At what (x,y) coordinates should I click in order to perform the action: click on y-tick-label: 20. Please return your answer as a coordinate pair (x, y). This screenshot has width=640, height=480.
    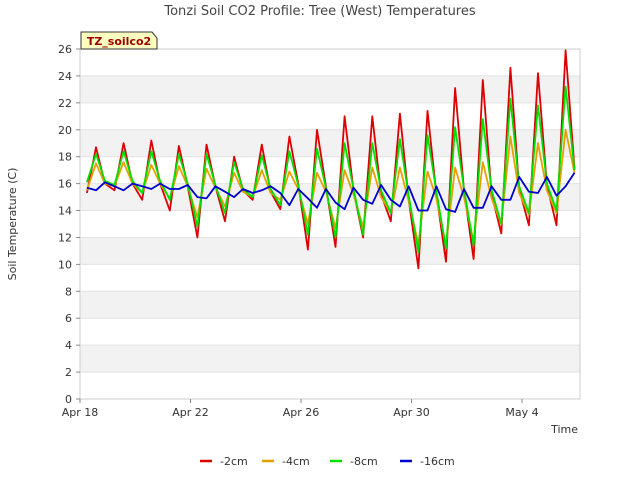
    Looking at the image, I should click on (65, 130).